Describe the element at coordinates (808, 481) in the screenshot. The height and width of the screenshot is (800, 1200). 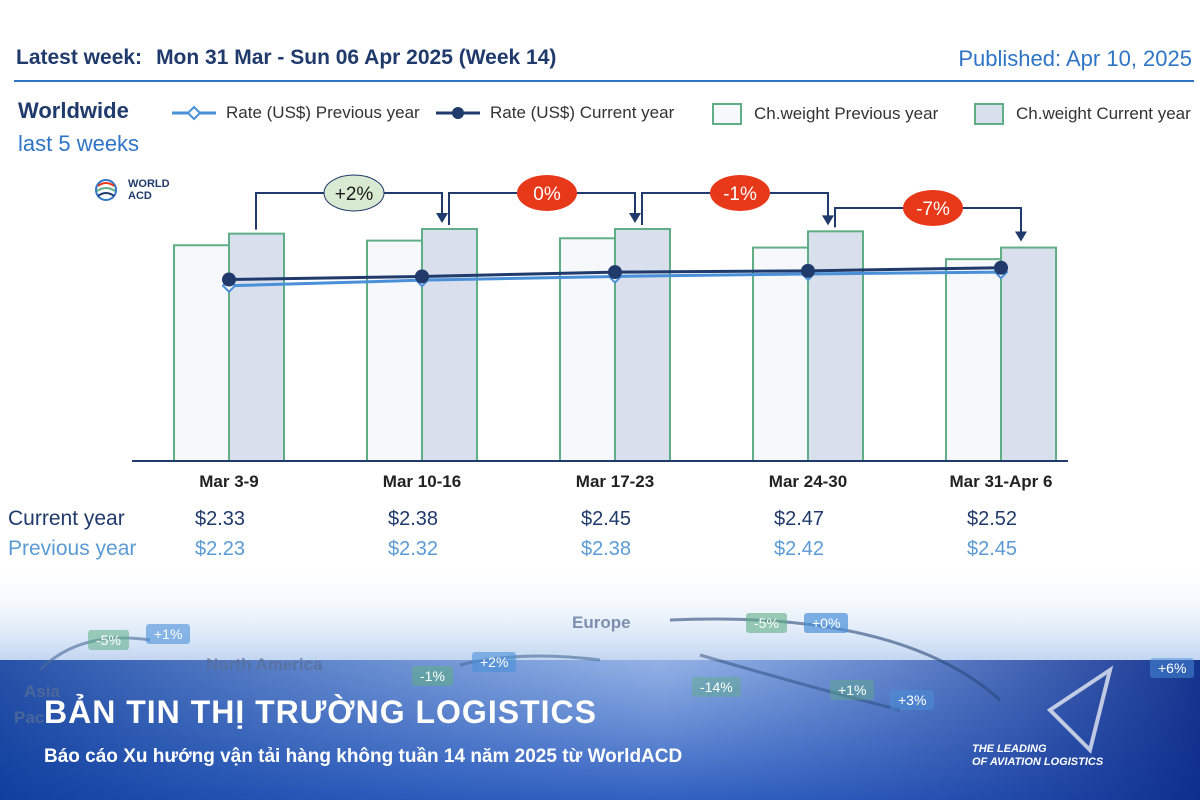
I see `x-tick-label: Mar 24-30` at that location.